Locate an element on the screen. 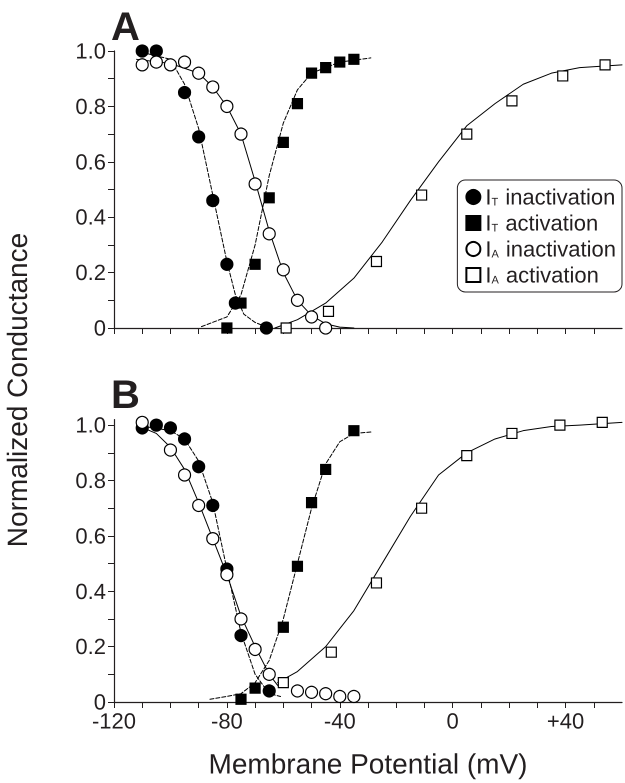 This screenshot has width=625, height=783. legend-label: IT inactivation is located at coordinates (550, 197).